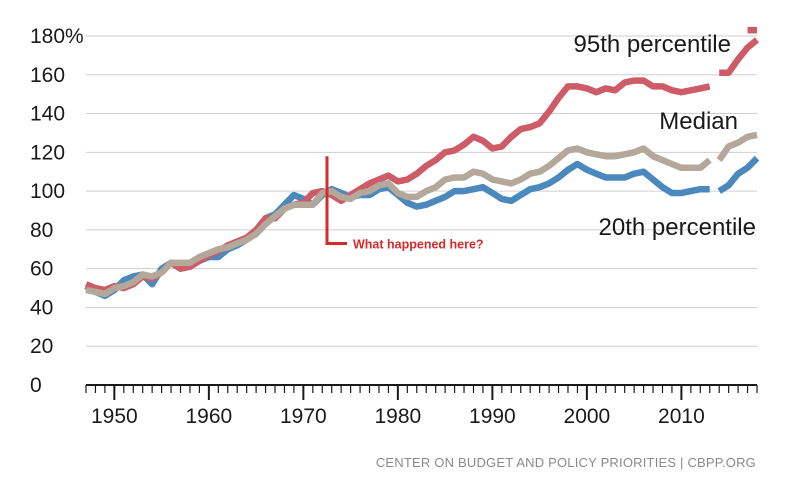 The image size is (800, 503). What do you see at coordinates (57, 211) in the screenshot?
I see `y-axis: 0 20 40 60 80 100 120 140 160 180%` at bounding box center [57, 211].